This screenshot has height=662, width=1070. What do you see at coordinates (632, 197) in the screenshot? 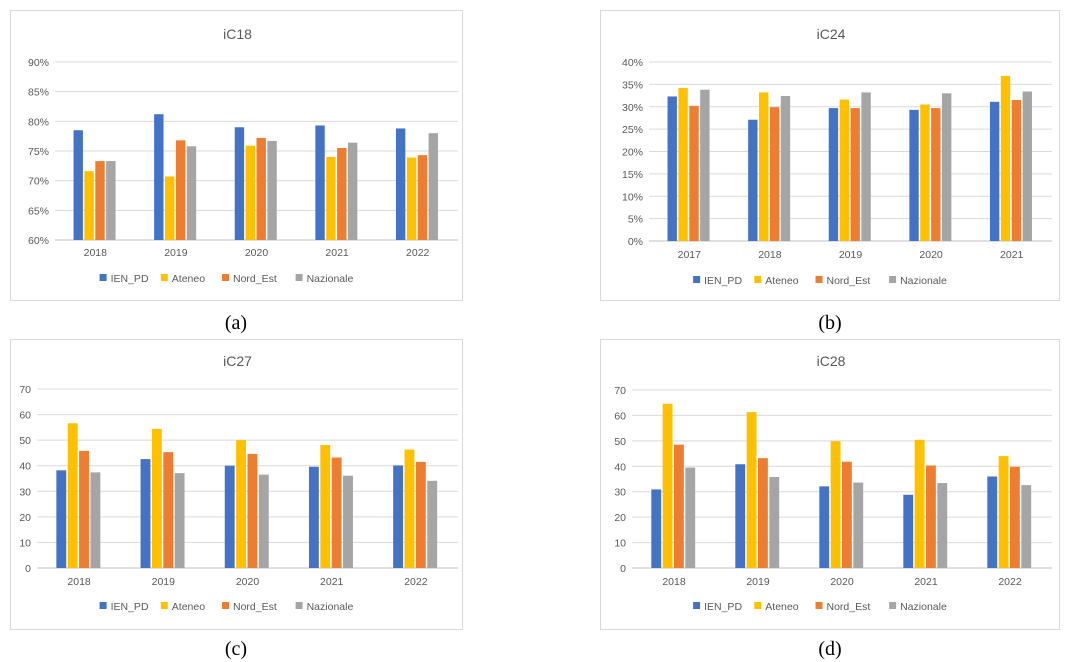
I see `y-tick-label: 10%` at bounding box center [632, 197].